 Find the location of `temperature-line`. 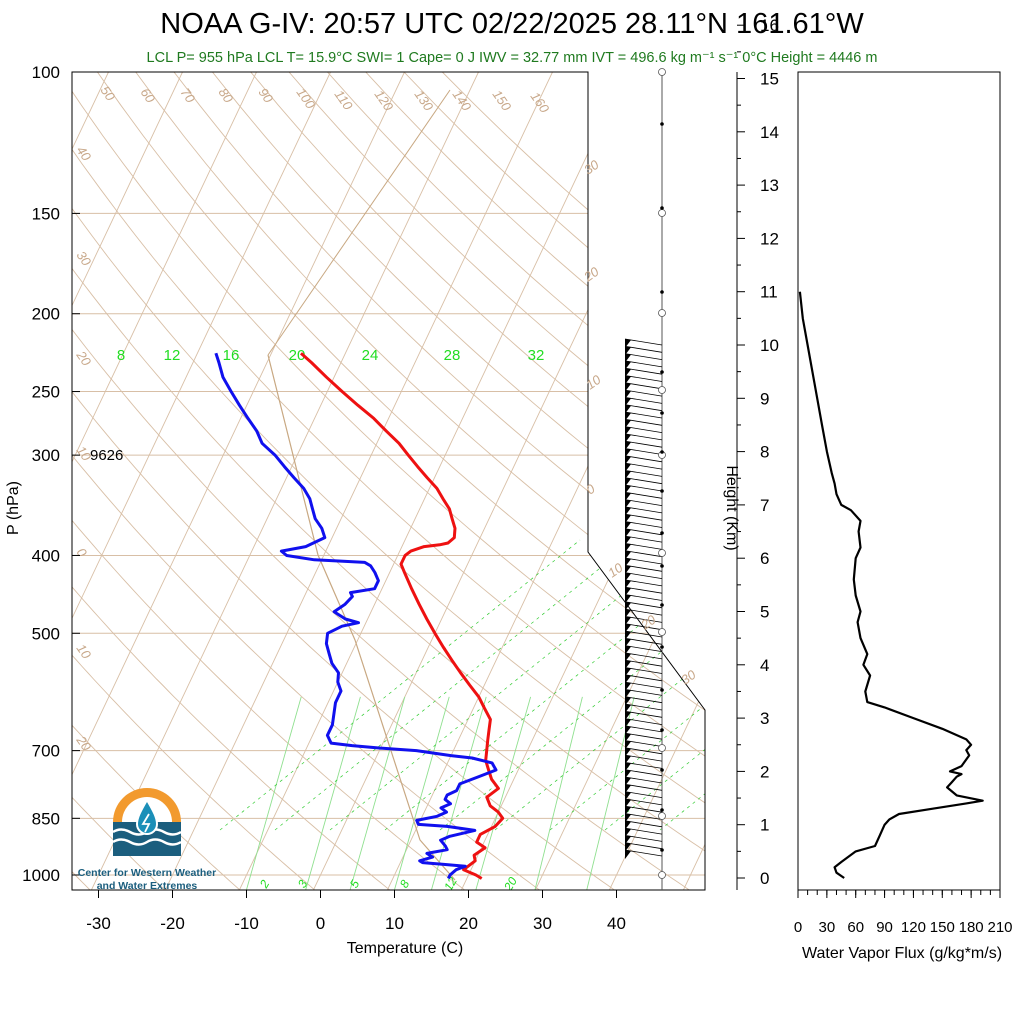

temperature-line is located at coordinates (402, 616).